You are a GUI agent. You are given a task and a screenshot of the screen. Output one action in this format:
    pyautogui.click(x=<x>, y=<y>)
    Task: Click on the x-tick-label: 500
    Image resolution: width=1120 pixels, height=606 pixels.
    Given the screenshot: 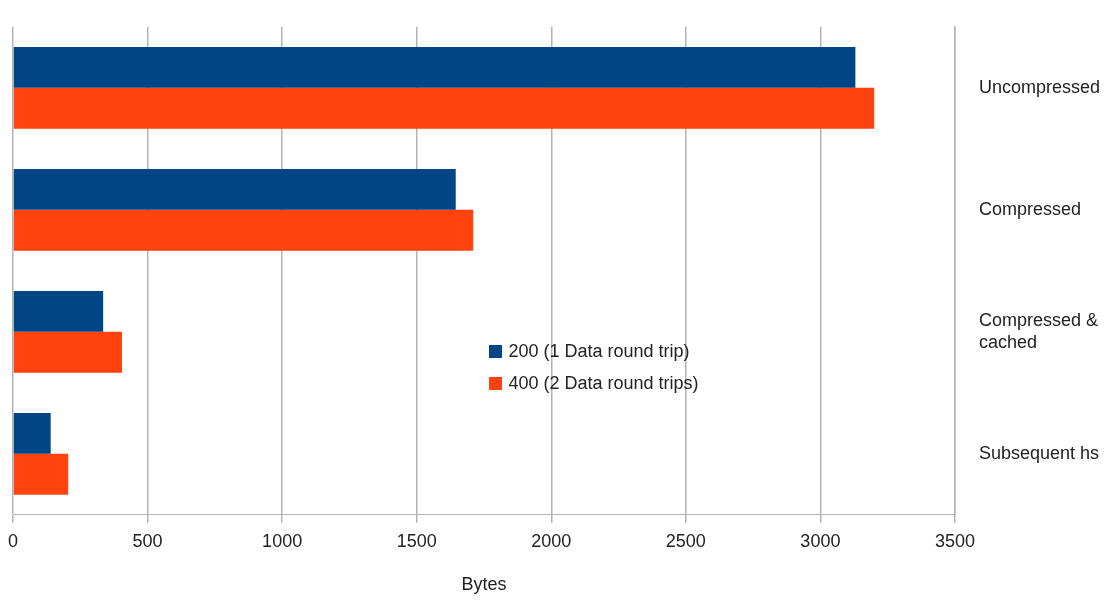 What is the action you would take?
    pyautogui.click(x=147, y=540)
    